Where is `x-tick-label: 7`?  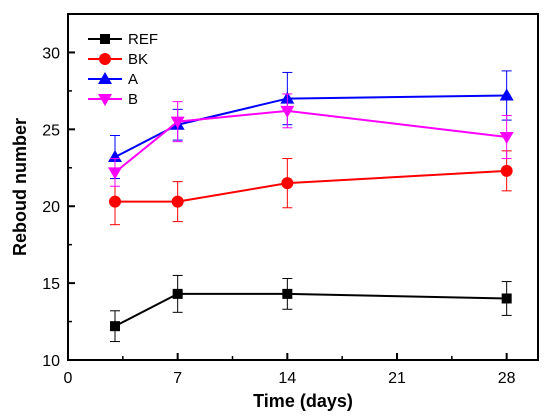
x-tick-label: 7 is located at coordinates (177, 378).